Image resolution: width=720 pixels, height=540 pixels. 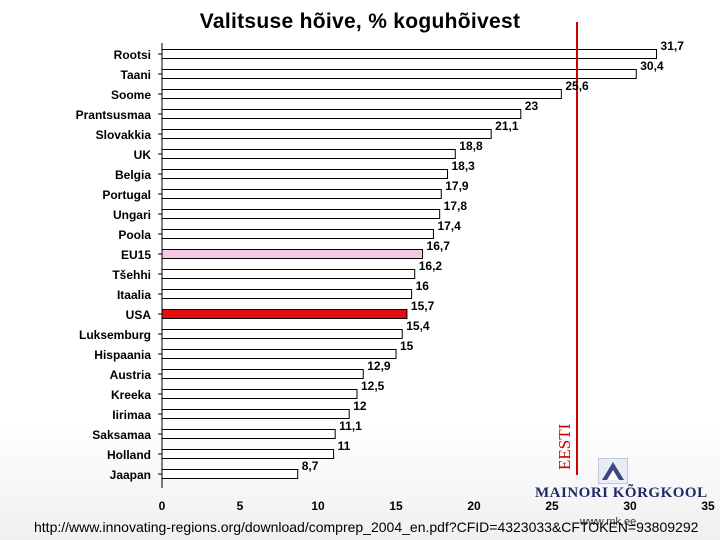 What do you see at coordinates (360, 406) in the screenshot?
I see `value-label: 12` at bounding box center [360, 406].